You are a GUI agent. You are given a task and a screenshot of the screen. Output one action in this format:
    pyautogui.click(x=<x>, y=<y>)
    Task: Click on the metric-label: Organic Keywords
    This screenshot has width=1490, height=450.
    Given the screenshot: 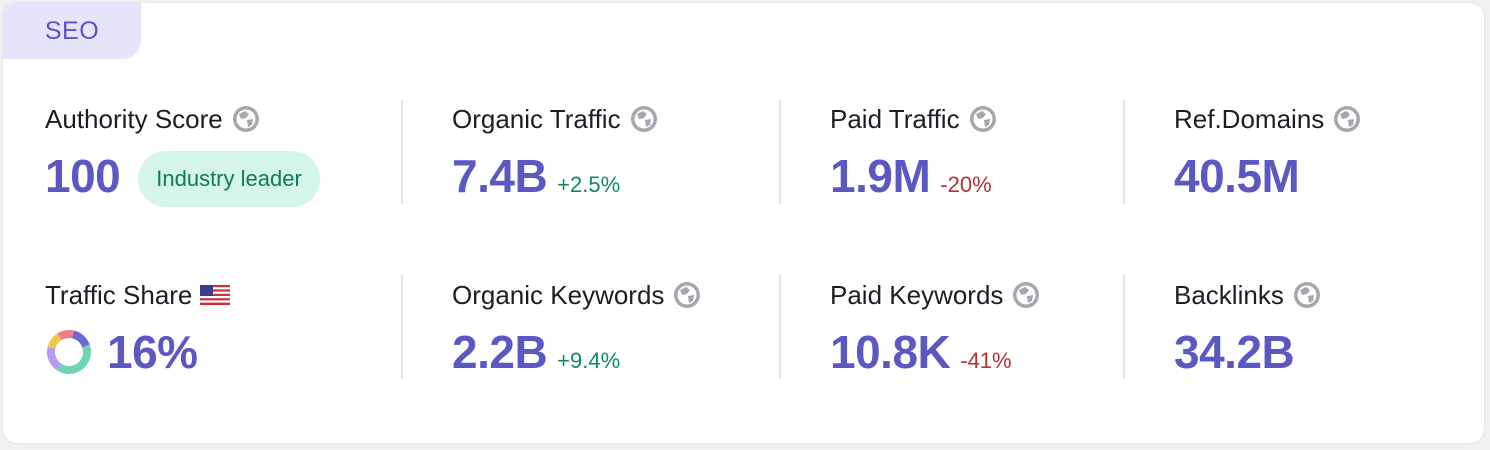 What is the action you would take?
    pyautogui.click(x=558, y=294)
    